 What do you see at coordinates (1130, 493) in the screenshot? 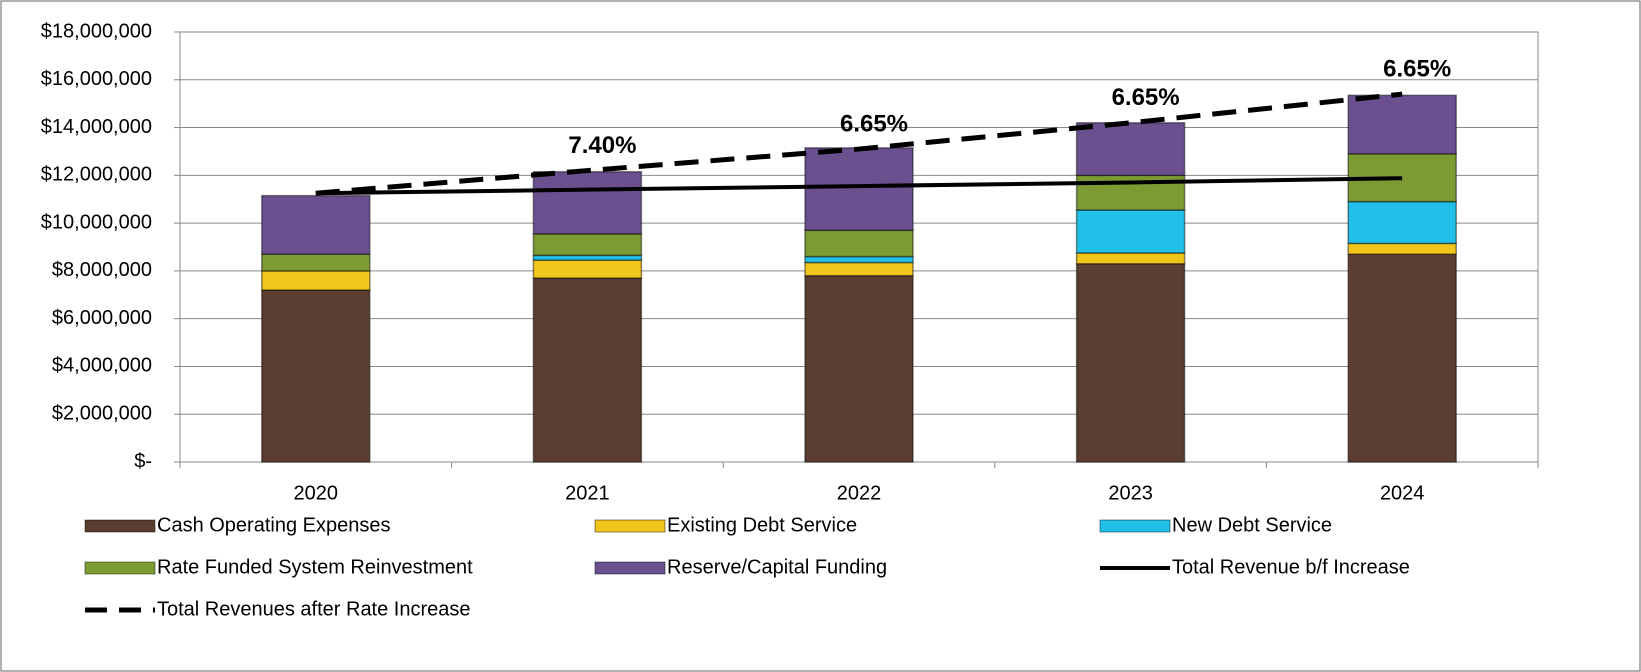
I see `x-tick-label: 2023` at bounding box center [1130, 493].